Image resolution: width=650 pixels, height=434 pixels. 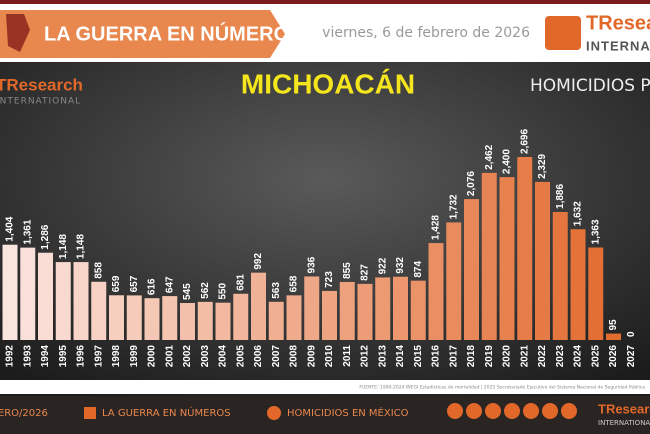 What do you see at coordinates (347, 270) in the screenshot?
I see `value-label: 855` at bounding box center [347, 270].